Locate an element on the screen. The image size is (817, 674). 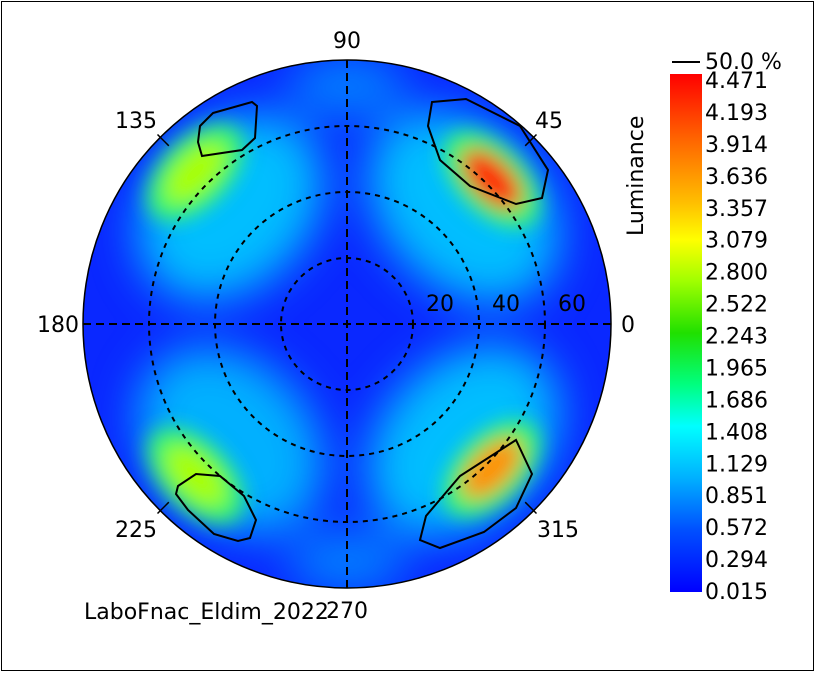
angle-label-0: 0 is located at coordinates (628, 325).